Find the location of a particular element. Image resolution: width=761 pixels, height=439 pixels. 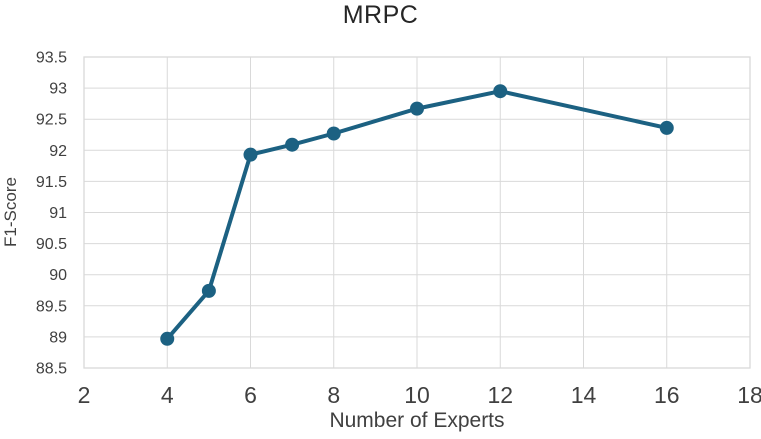

x-tick-label: 12 is located at coordinates (500, 395).